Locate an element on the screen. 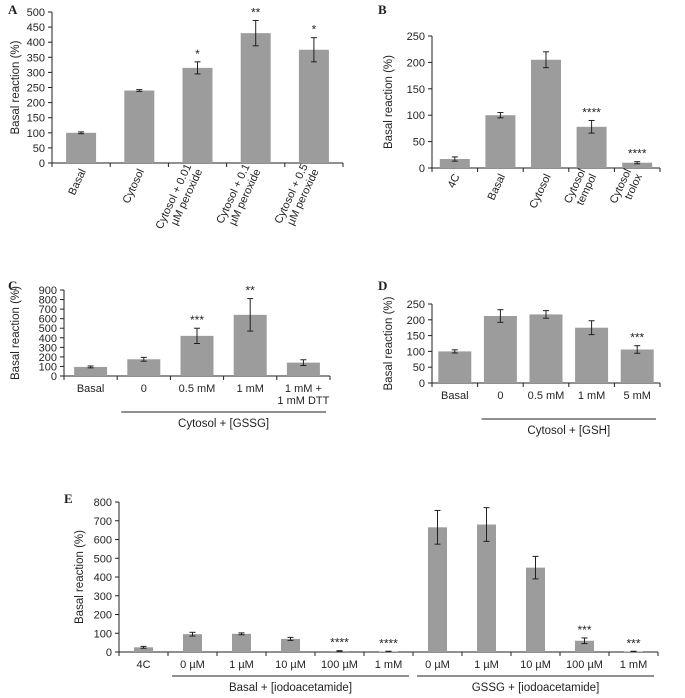  x-tick-label: Cytosol + 0.1µM peroxide is located at coordinates (238, 196).